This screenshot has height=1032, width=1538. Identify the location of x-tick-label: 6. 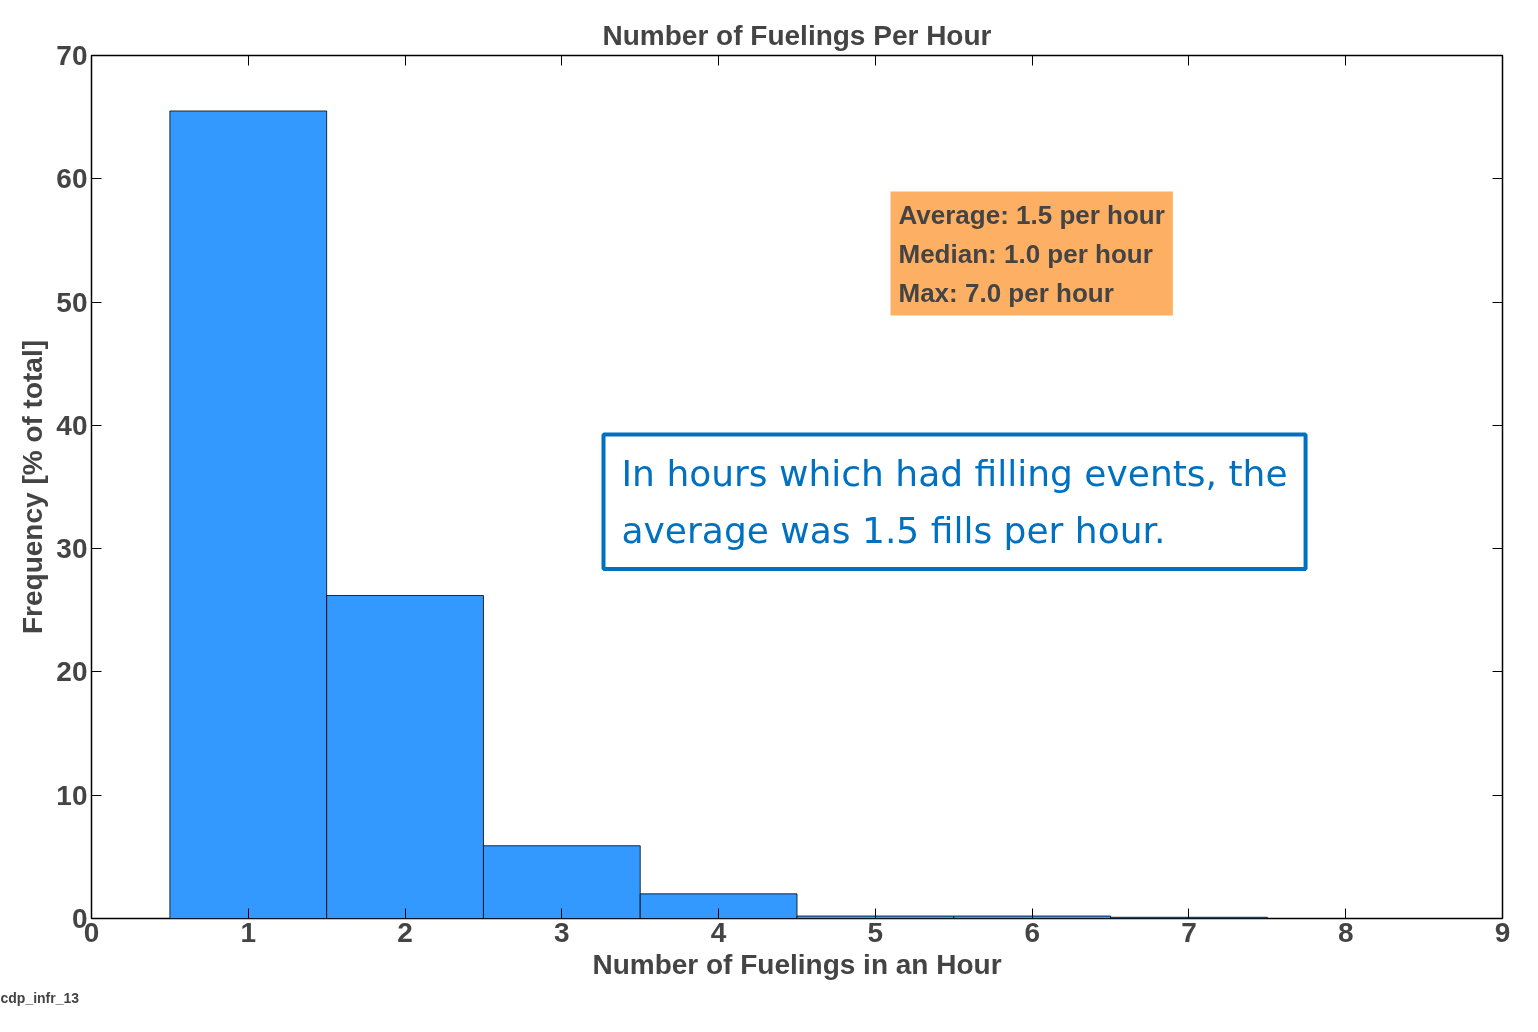
(1032, 932).